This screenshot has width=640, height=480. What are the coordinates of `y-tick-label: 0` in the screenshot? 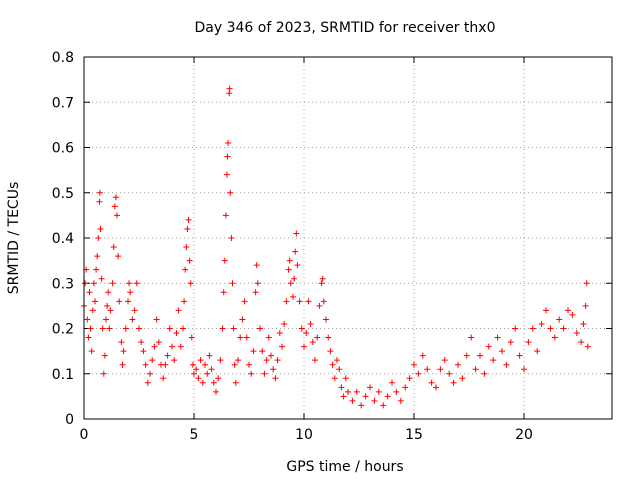 It's located at (69, 420).